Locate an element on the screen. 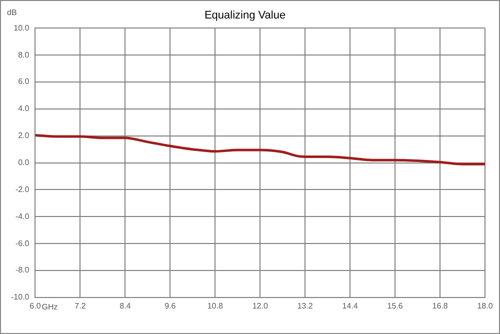 The width and height of the screenshot is (500, 334). chart-title: Equalizing Value is located at coordinates (245, 16).